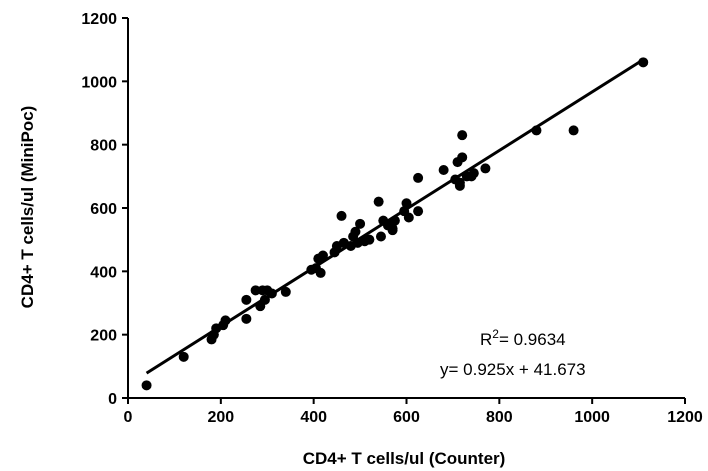 The height and width of the screenshot is (471, 708). Describe the element at coordinates (128, 417) in the screenshot. I see `x-tick-label: 0` at that location.